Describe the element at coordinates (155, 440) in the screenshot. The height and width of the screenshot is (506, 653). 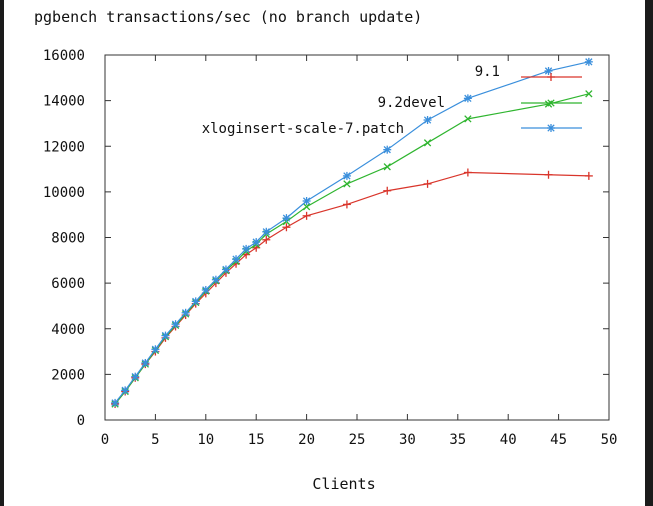
I see `x-tick-label: 5` at that location.